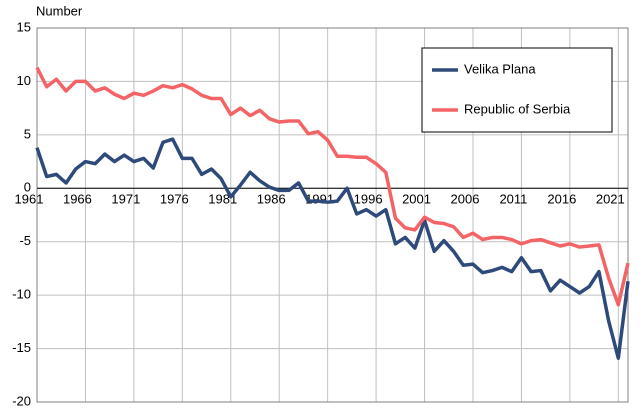  Describe the element at coordinates (517, 108) in the screenshot. I see `legend-label: Republic of Serbia` at that location.